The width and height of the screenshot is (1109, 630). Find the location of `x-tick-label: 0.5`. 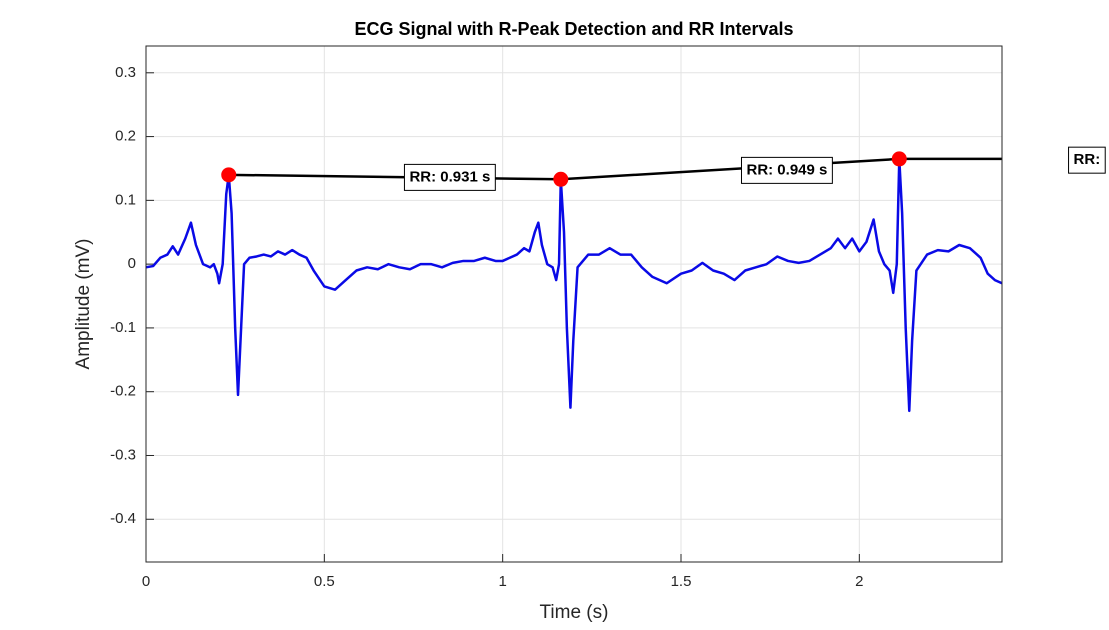

x-tick-label: 0.5 is located at coordinates (324, 581).